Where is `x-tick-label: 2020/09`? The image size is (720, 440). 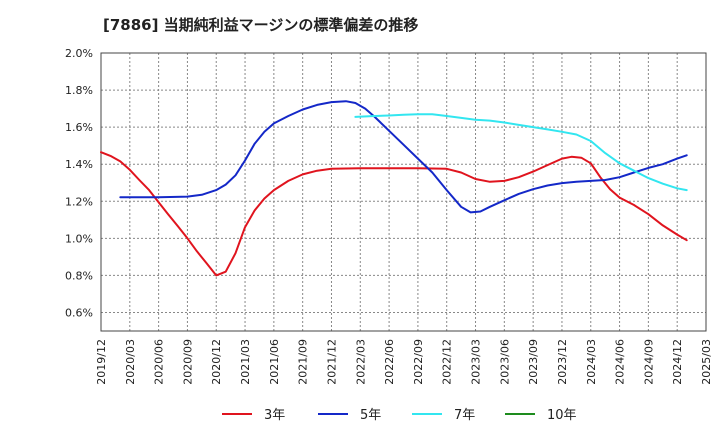
x-tick-label: 2020/09 is located at coordinates (187, 362).